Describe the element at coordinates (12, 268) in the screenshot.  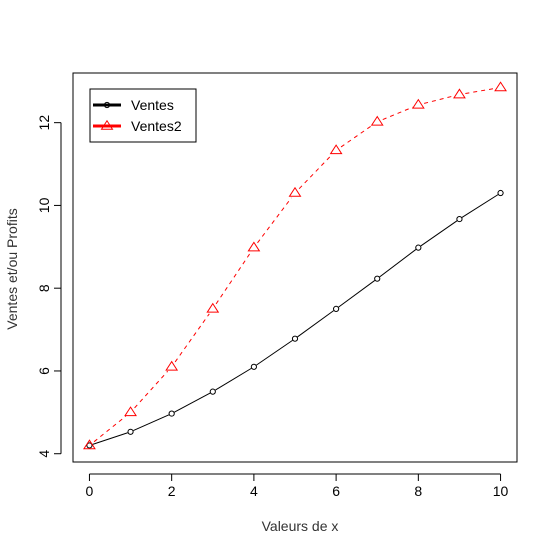
I see `y-axis-label: Ventes et/ou Profits` at that location.